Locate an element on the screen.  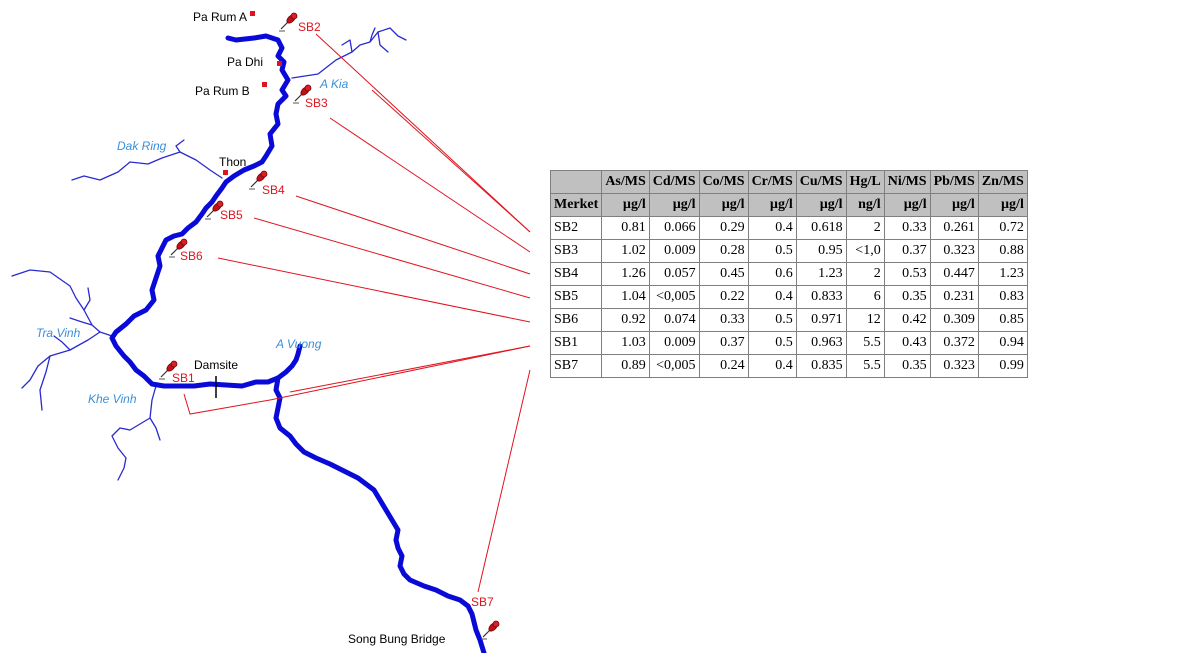
a-kia-tributary is located at coordinates (349, 53).